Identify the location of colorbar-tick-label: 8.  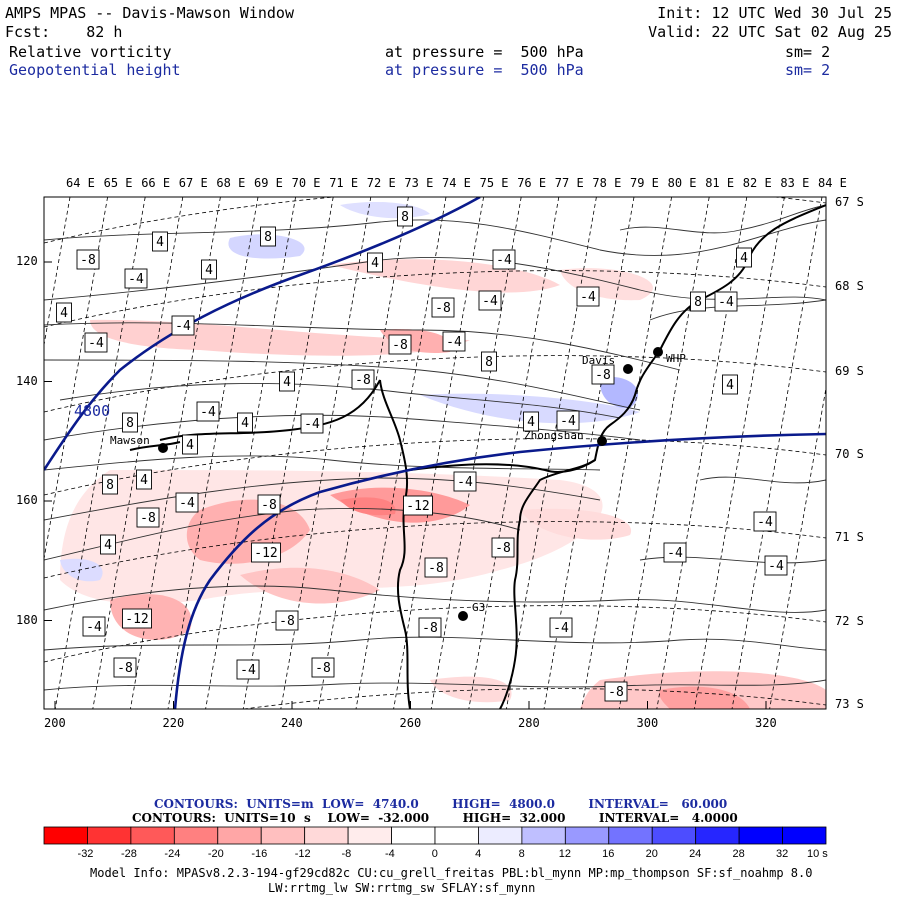
(521, 854).